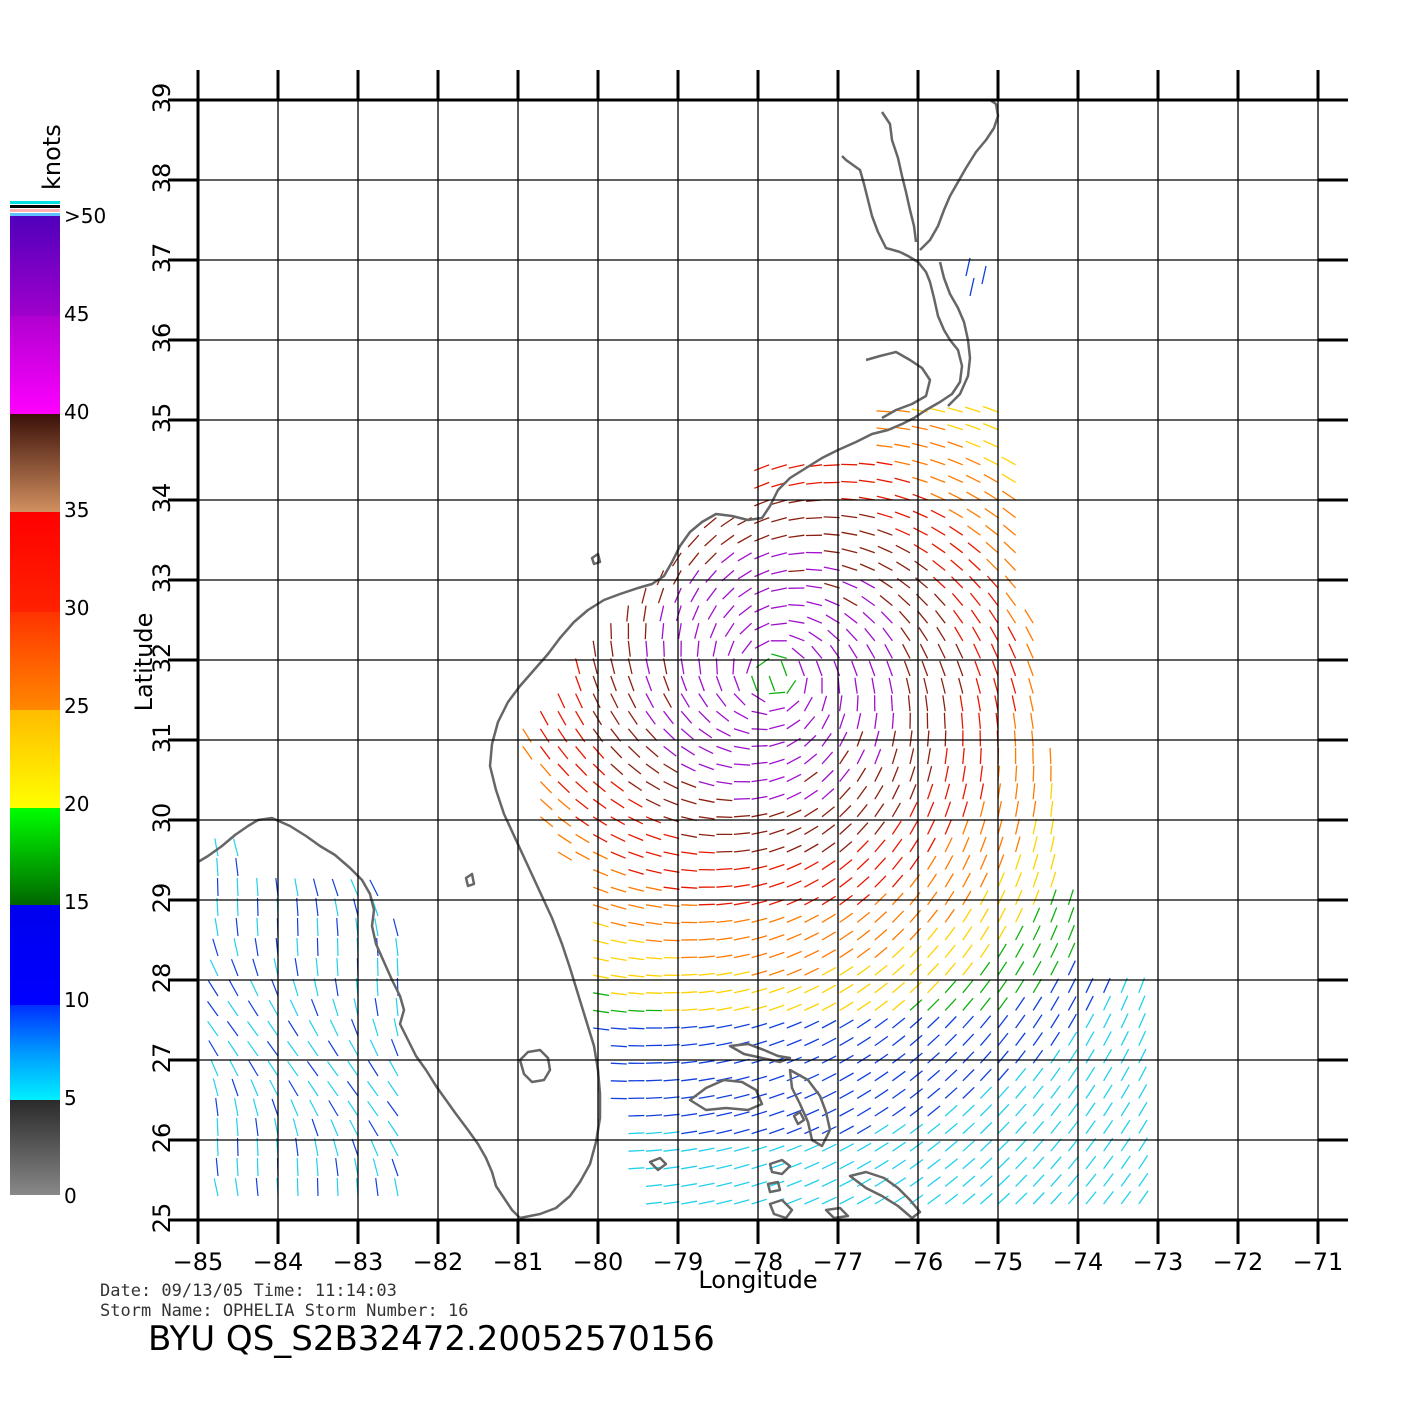 The height and width of the screenshot is (1404, 1420). What do you see at coordinates (162, 418) in the screenshot?
I see `lat-tick-label-10: 35` at bounding box center [162, 418].